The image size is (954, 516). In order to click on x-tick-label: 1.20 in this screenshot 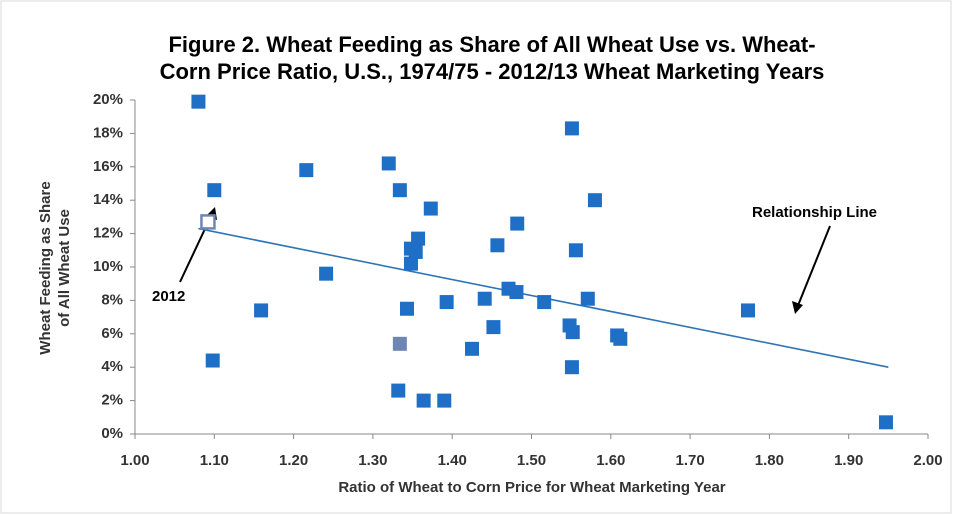, I will do `click(293, 460)`.